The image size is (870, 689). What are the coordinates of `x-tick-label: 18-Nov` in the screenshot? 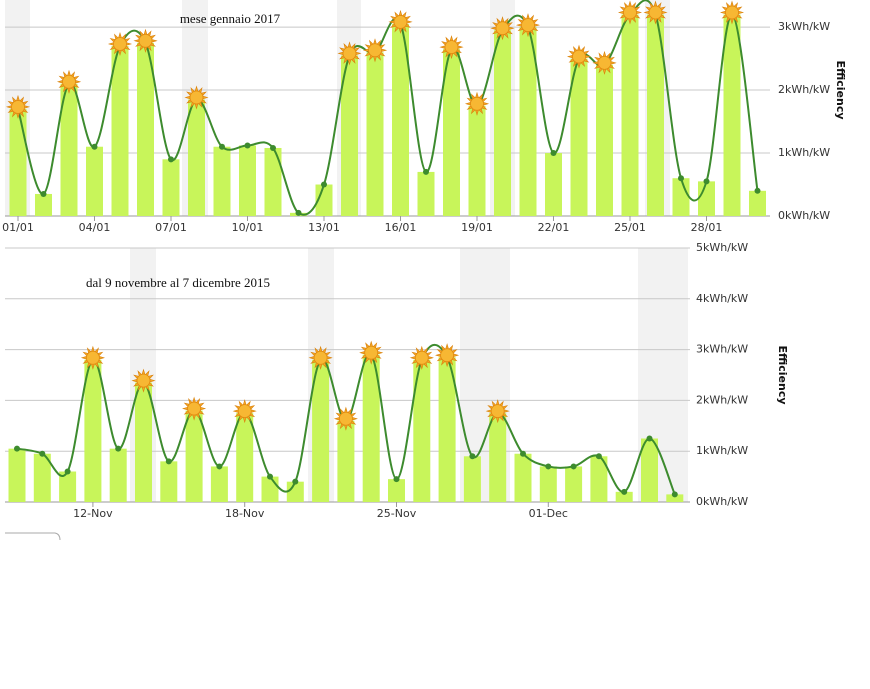 It's located at (245, 513).